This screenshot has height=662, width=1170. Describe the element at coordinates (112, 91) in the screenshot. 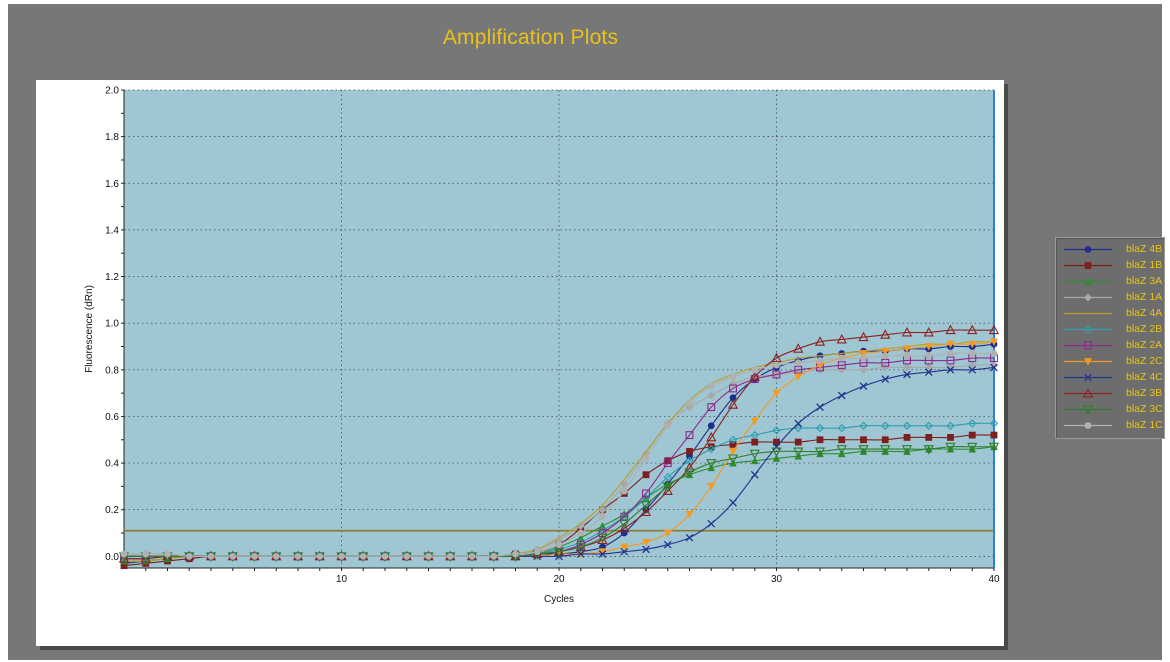

I see `y-tick-label: 2.0` at that location.